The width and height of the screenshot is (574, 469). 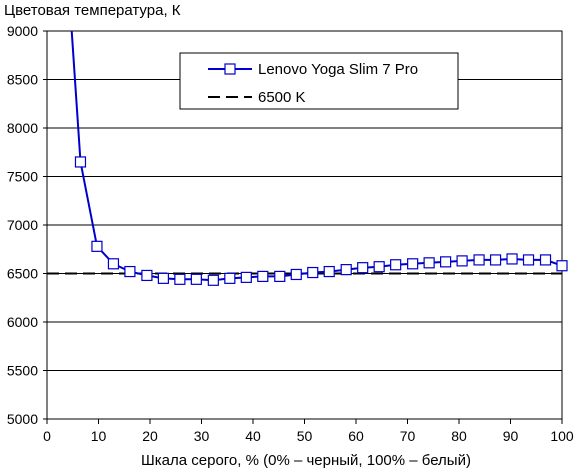 What do you see at coordinates (99, 436) in the screenshot?
I see `x-tick-label-10: 10` at bounding box center [99, 436].